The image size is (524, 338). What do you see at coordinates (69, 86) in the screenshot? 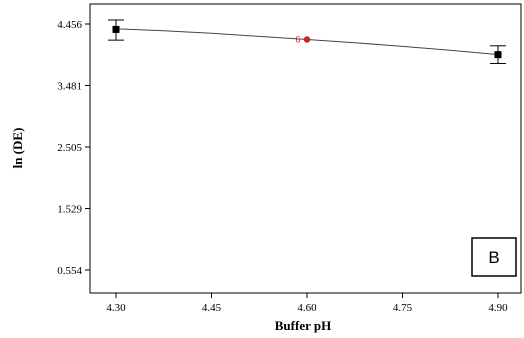
I see `y-tick-label: 3.481` at bounding box center [69, 86].